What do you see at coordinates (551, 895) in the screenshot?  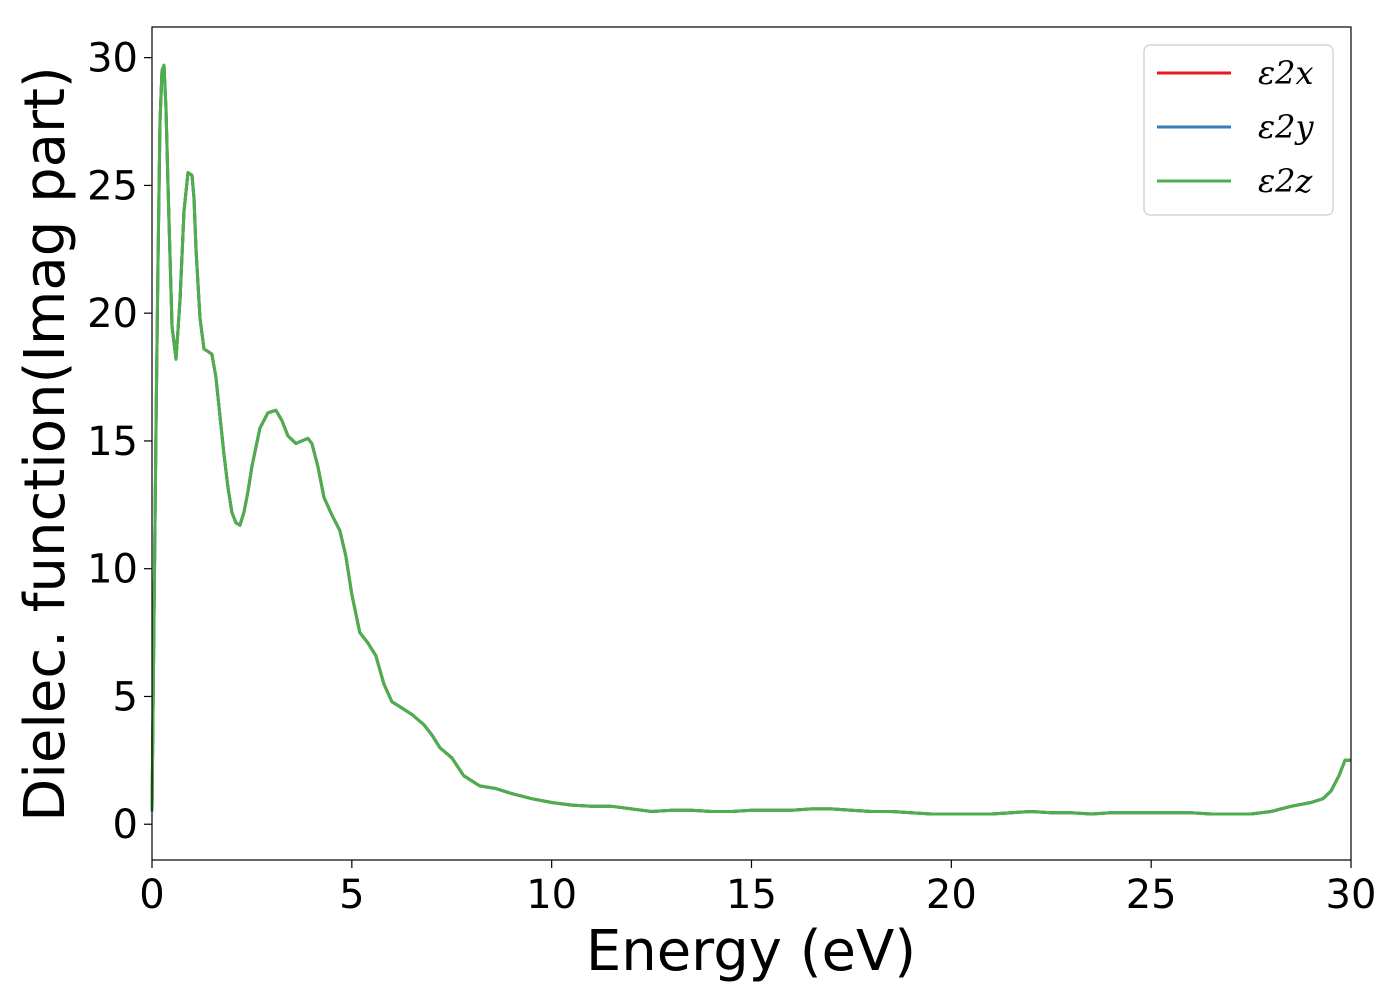 I see `x-tick-label: 10` at bounding box center [551, 895].